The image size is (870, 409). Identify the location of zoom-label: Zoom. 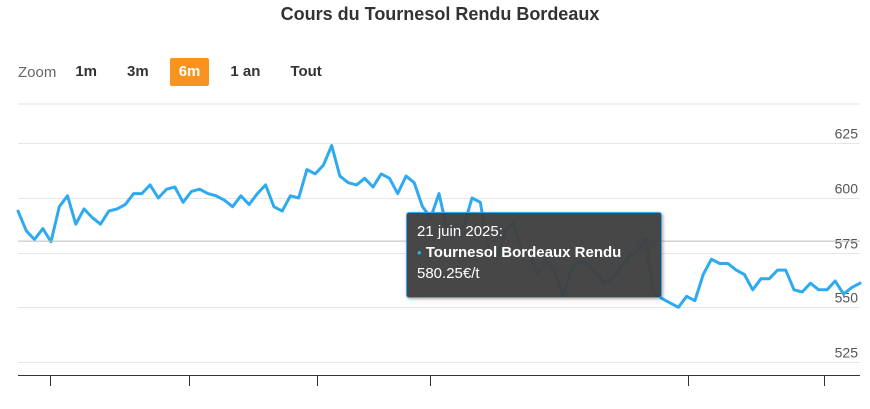
(37, 72).